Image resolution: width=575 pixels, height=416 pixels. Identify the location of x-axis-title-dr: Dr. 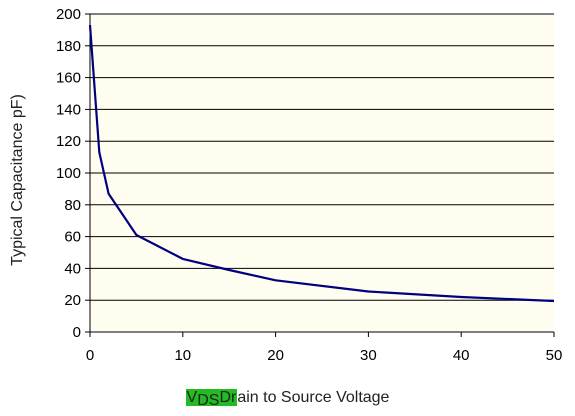
(227, 397).